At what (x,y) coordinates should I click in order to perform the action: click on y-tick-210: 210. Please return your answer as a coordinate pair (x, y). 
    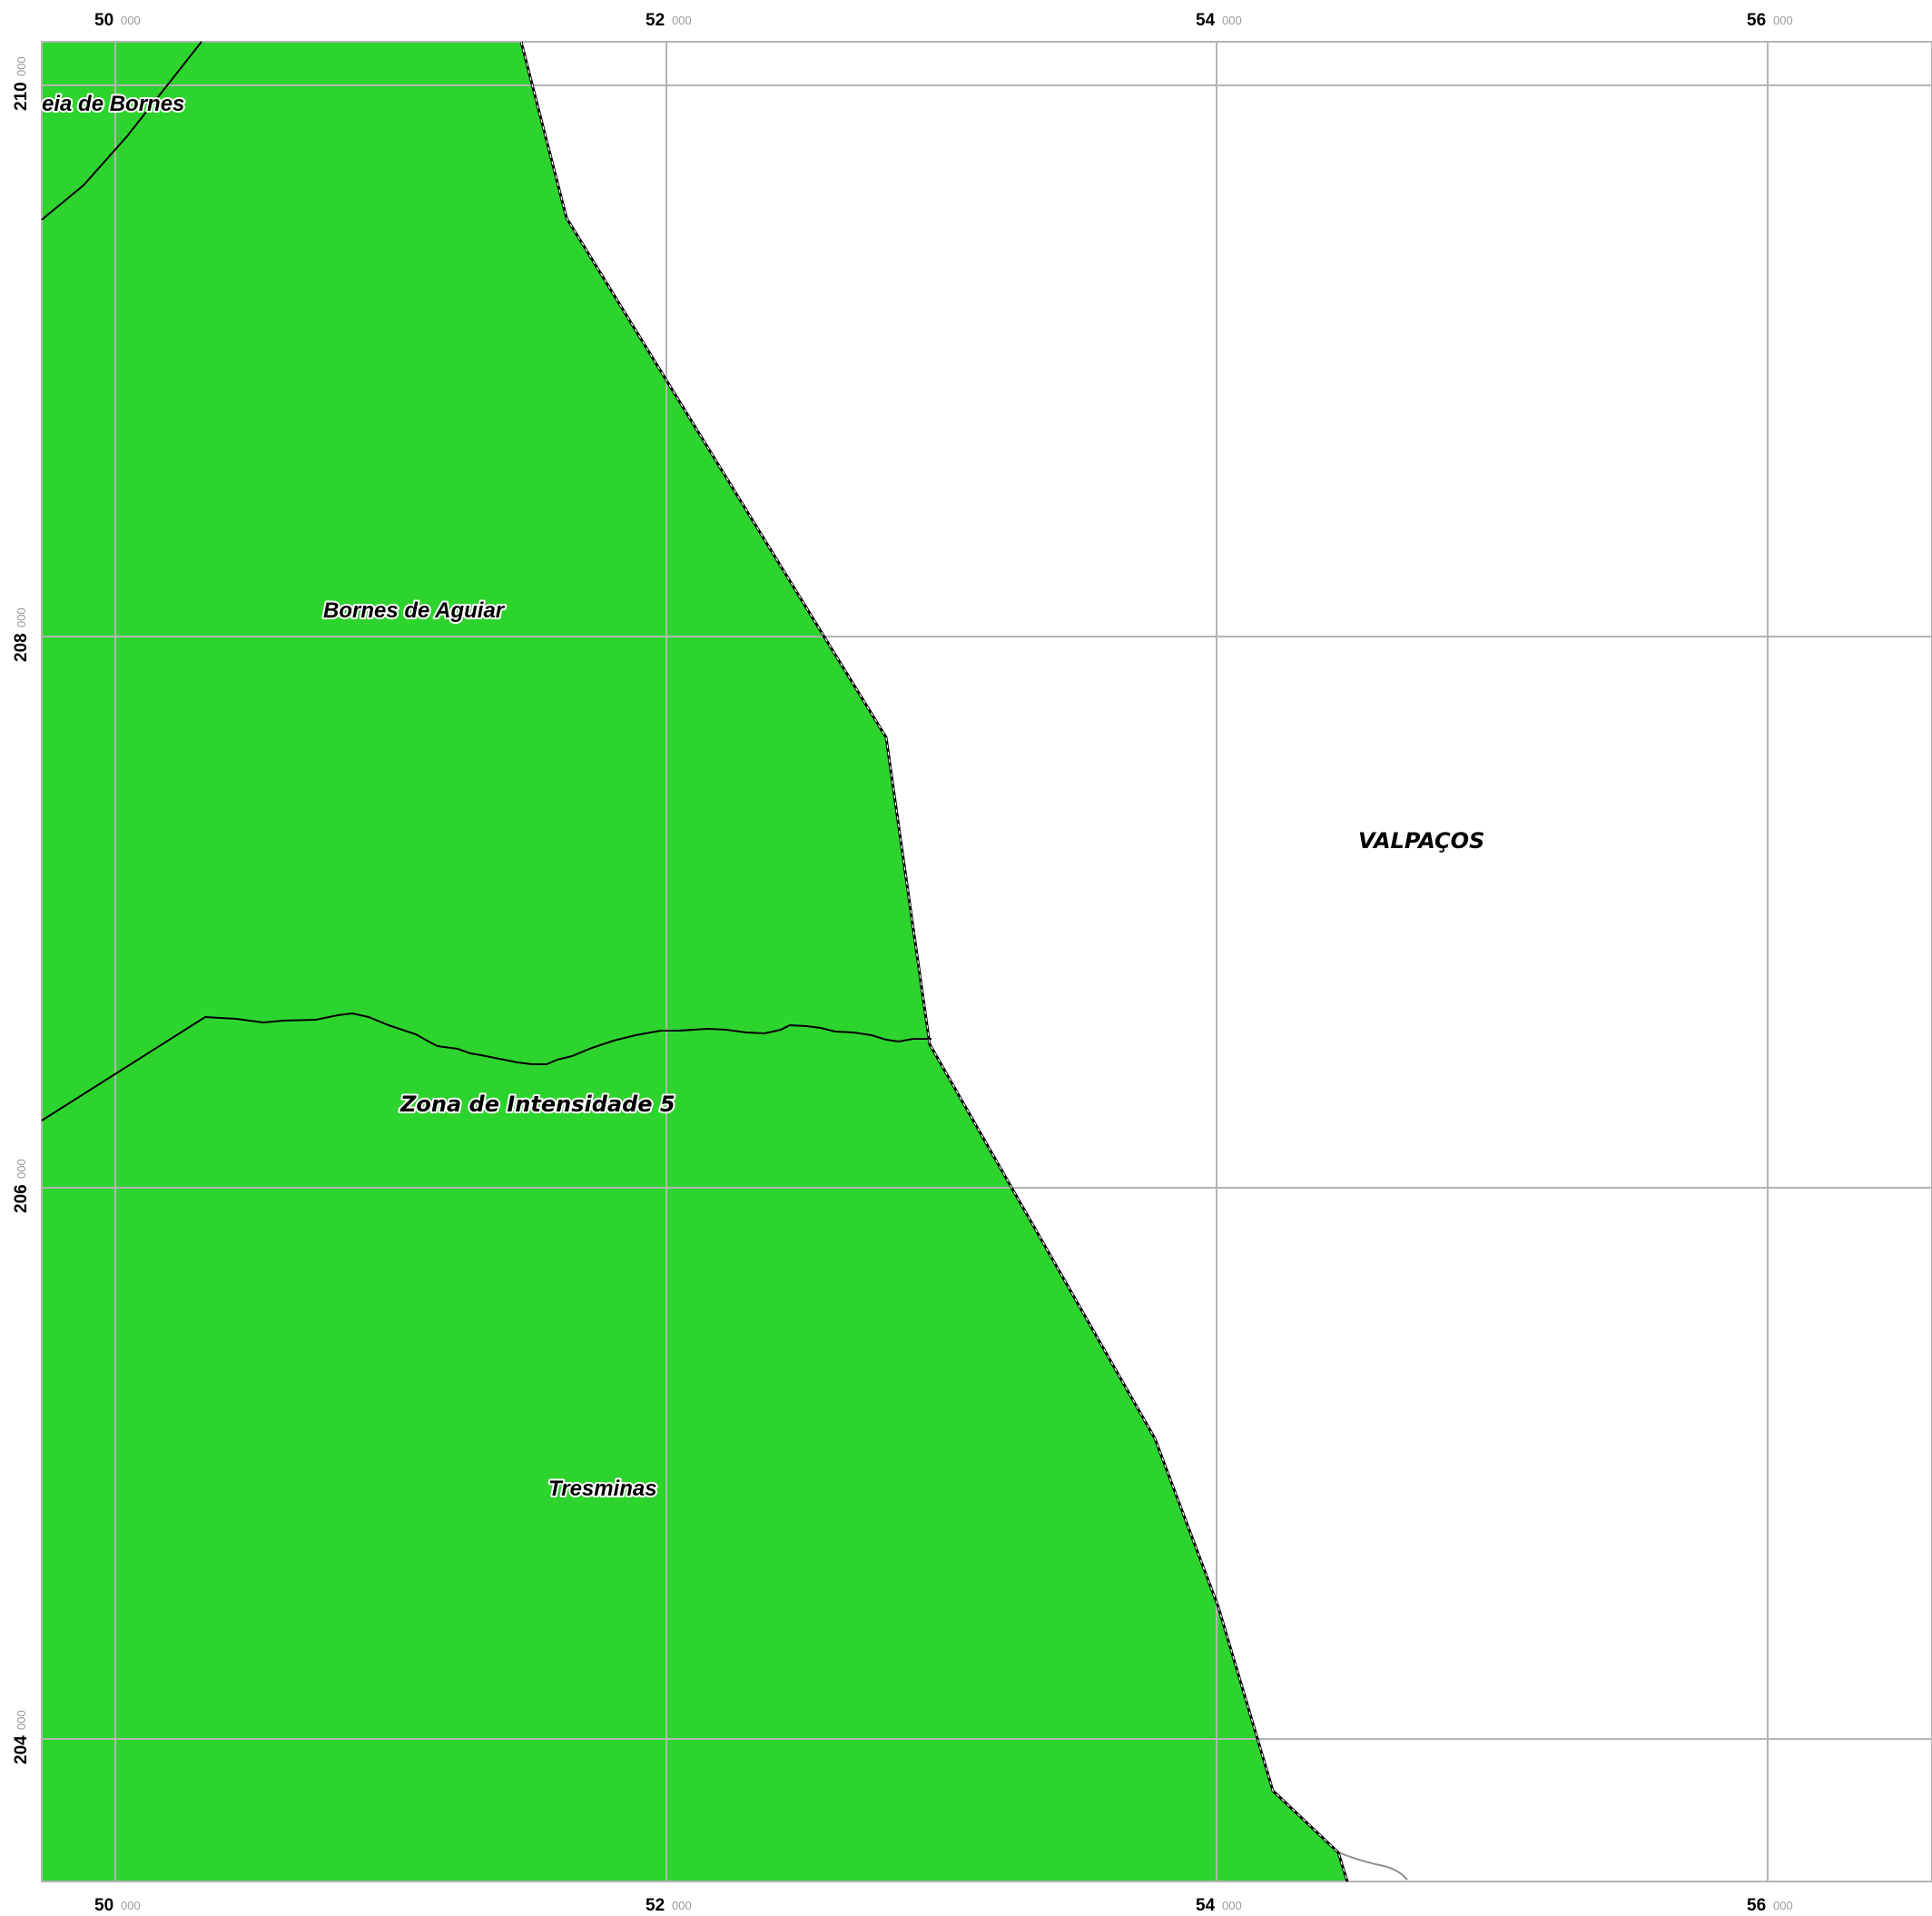
    Looking at the image, I should click on (21, 97).